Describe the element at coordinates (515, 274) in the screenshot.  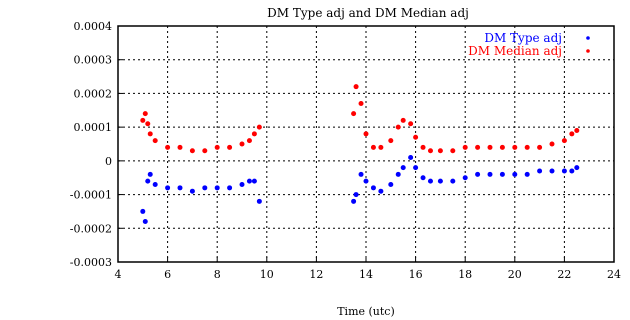
I see `x-tick-label: 20` at that location.